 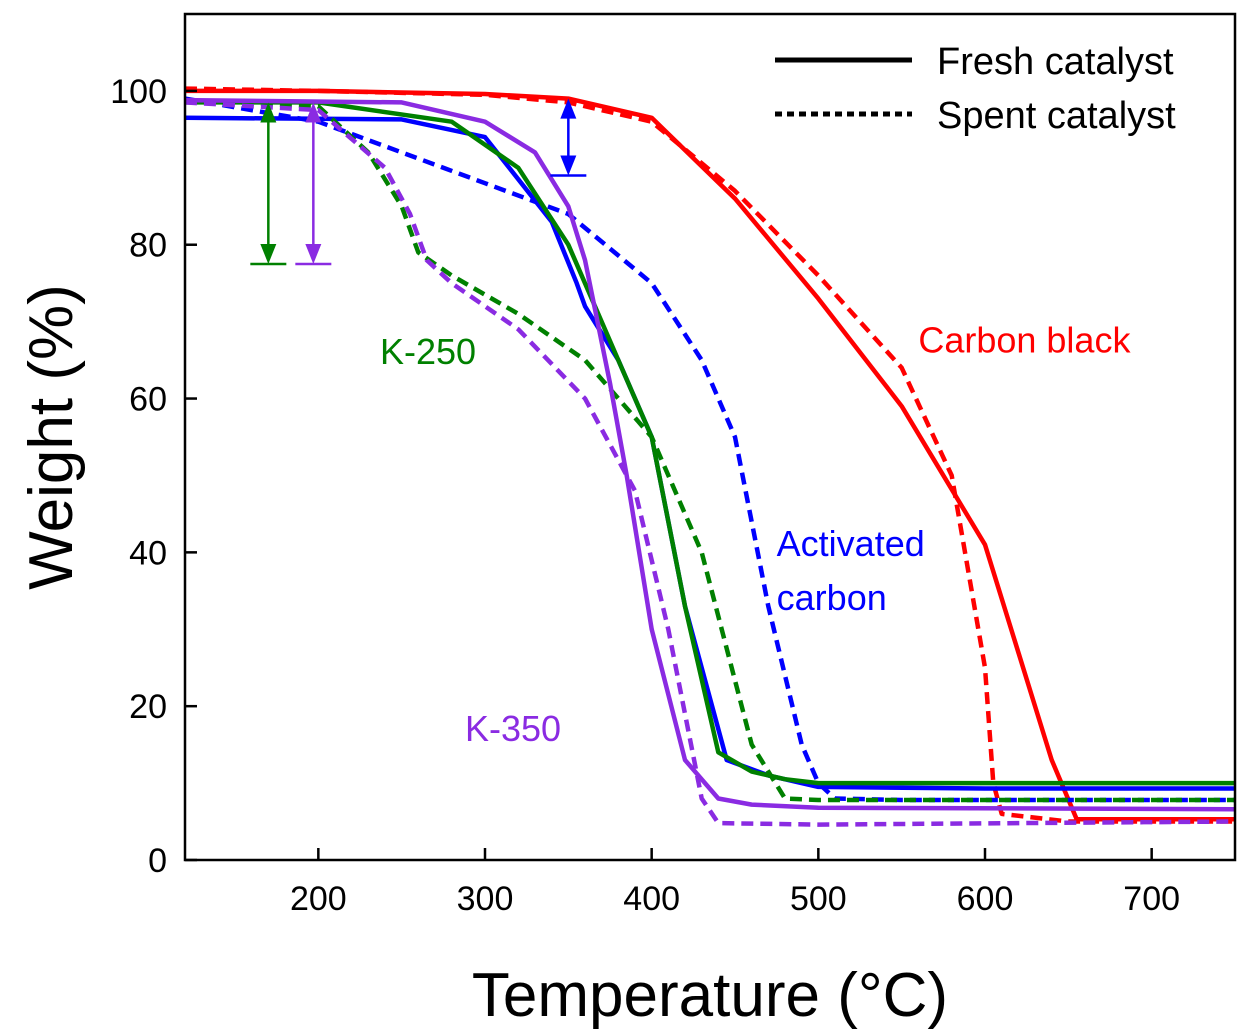 What do you see at coordinates (157, 861) in the screenshot?
I see `y-tick-label: 0` at bounding box center [157, 861].